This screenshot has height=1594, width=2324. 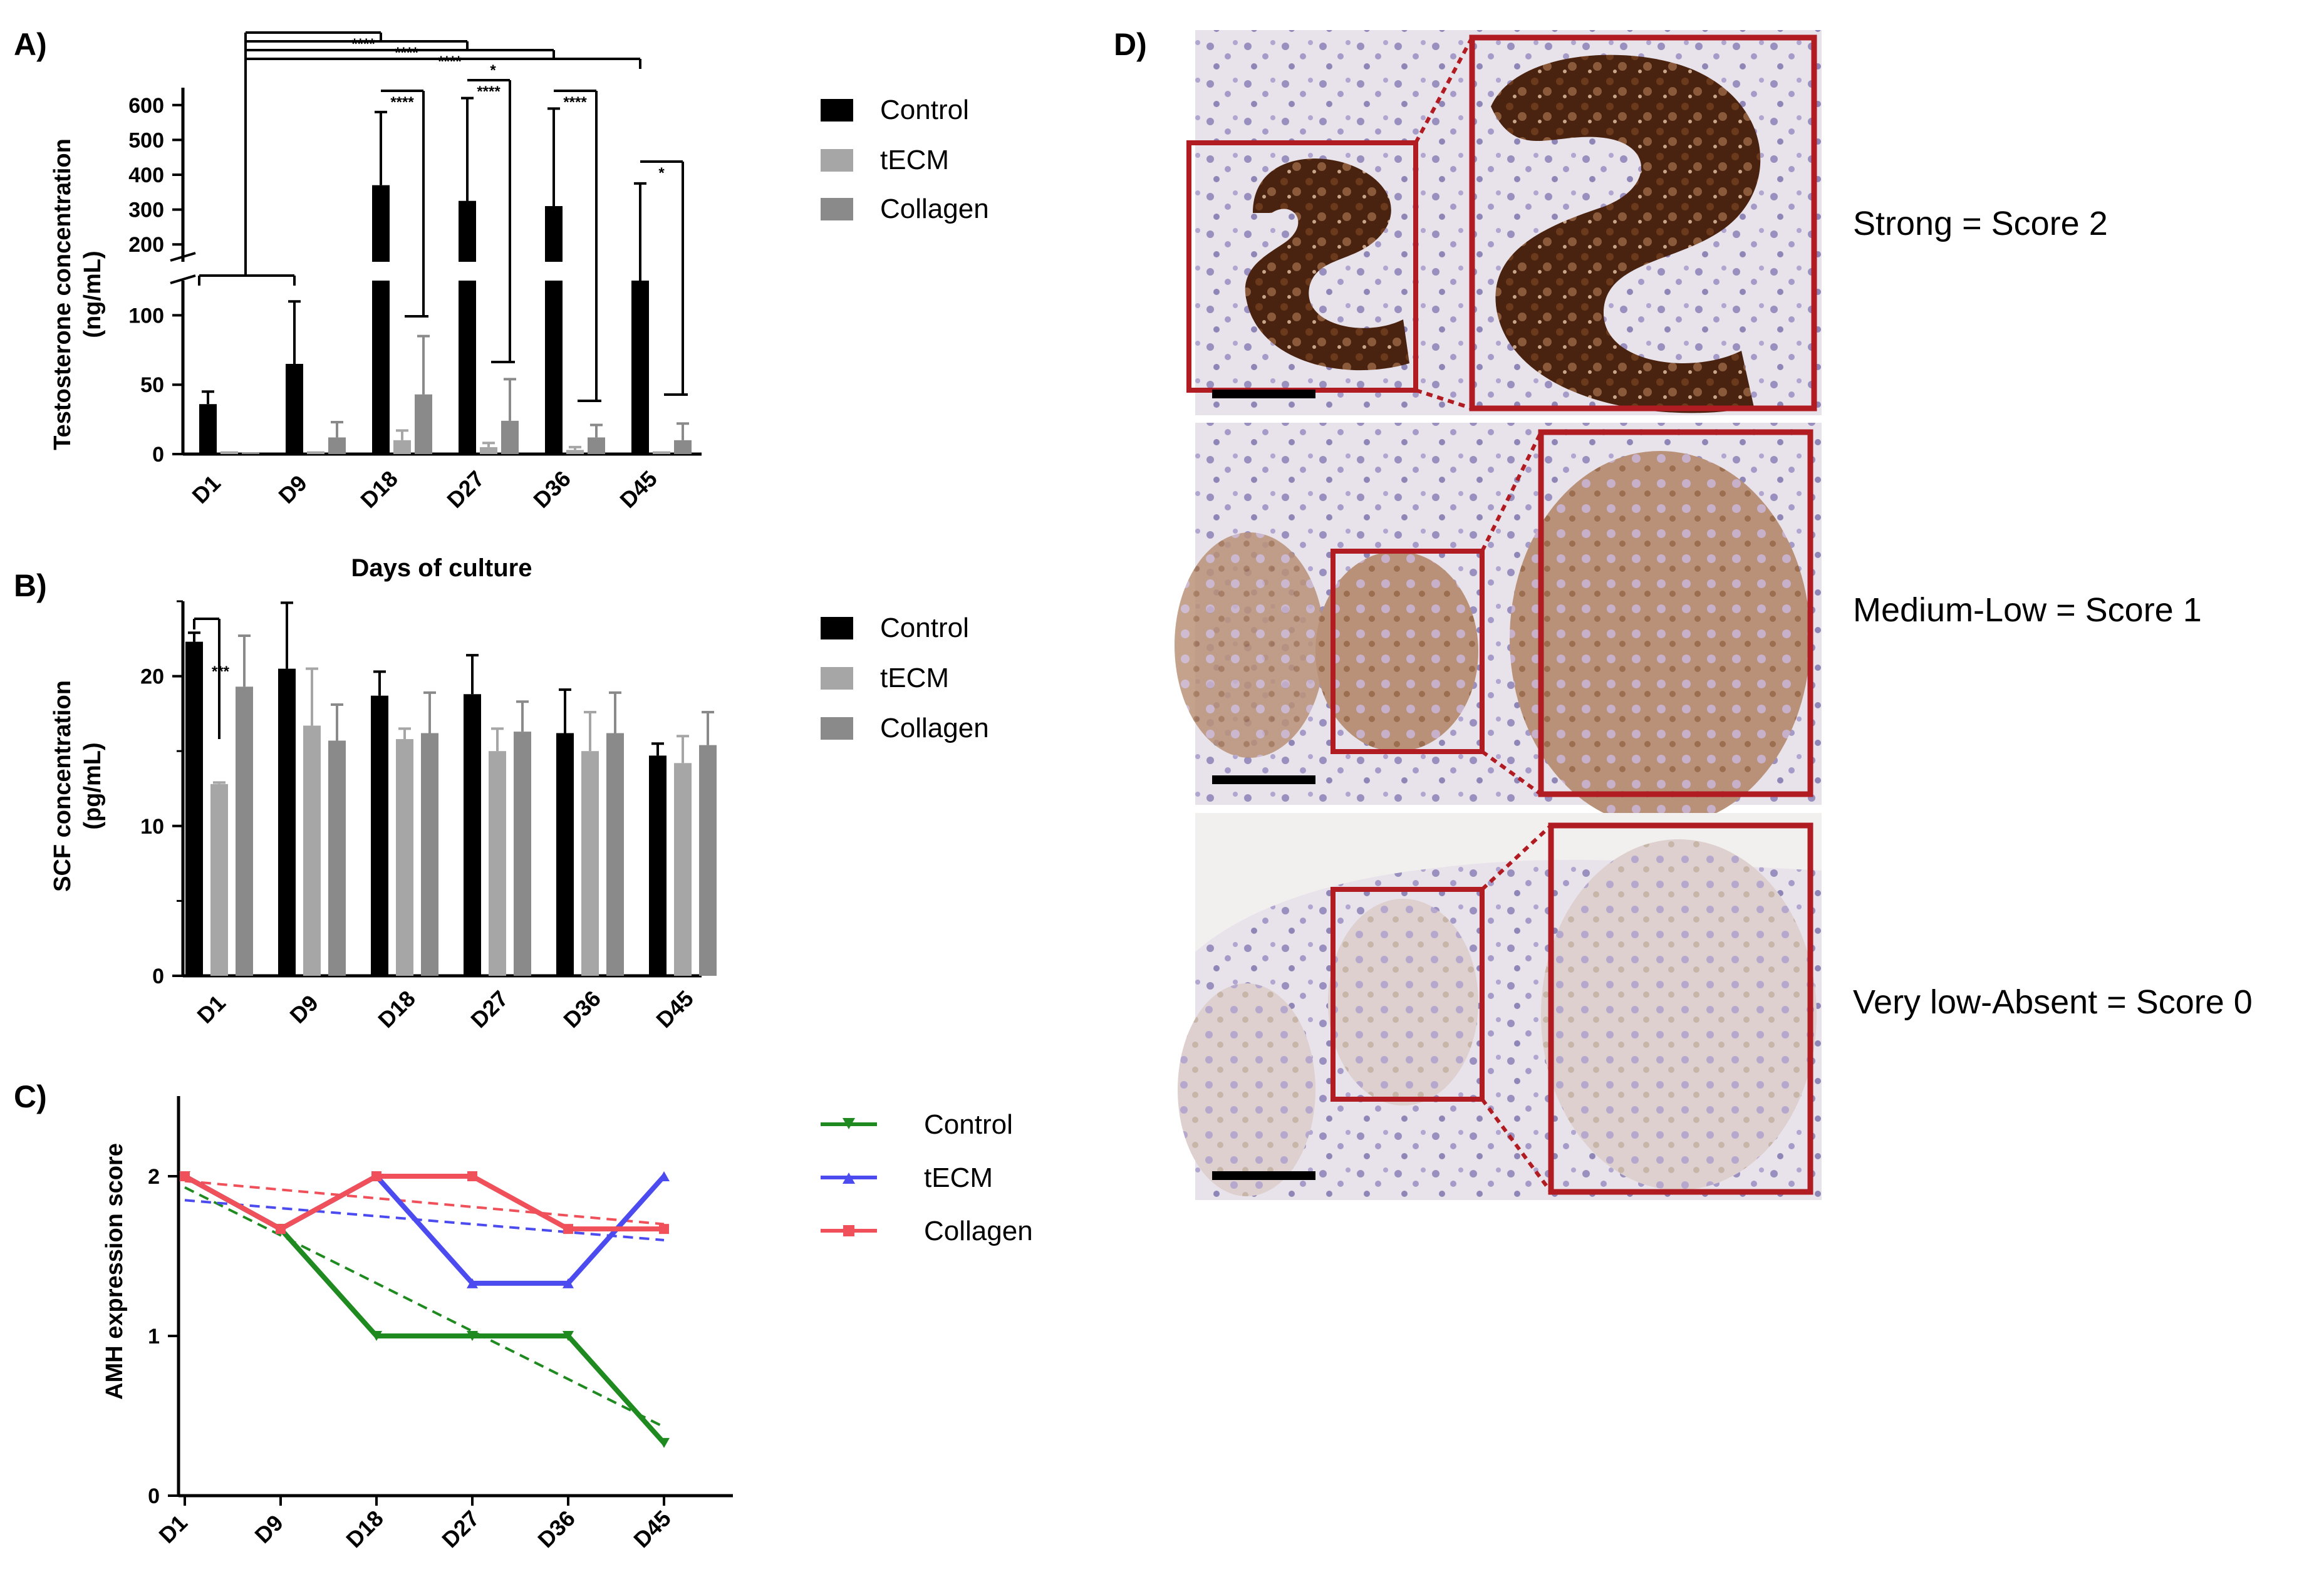 I want to click on legend-c-tecm-marker, so click(x=849, y=1178).